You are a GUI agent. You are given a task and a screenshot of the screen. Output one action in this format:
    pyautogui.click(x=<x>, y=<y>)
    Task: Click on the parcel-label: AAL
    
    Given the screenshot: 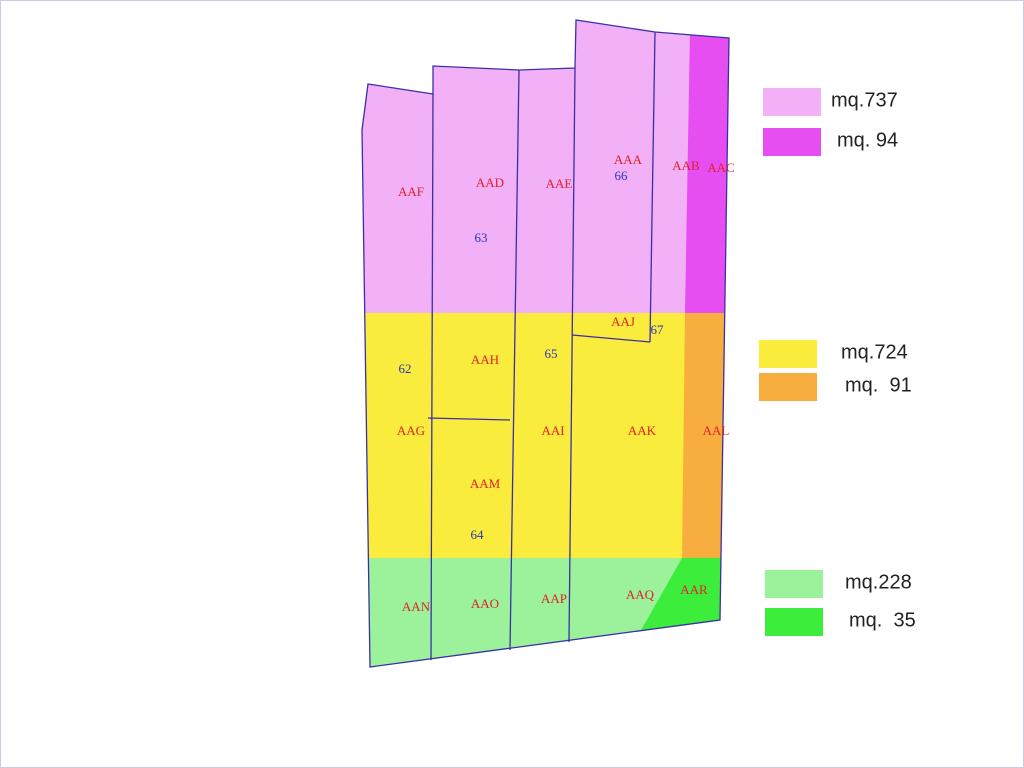 What is the action you would take?
    pyautogui.click(x=716, y=430)
    